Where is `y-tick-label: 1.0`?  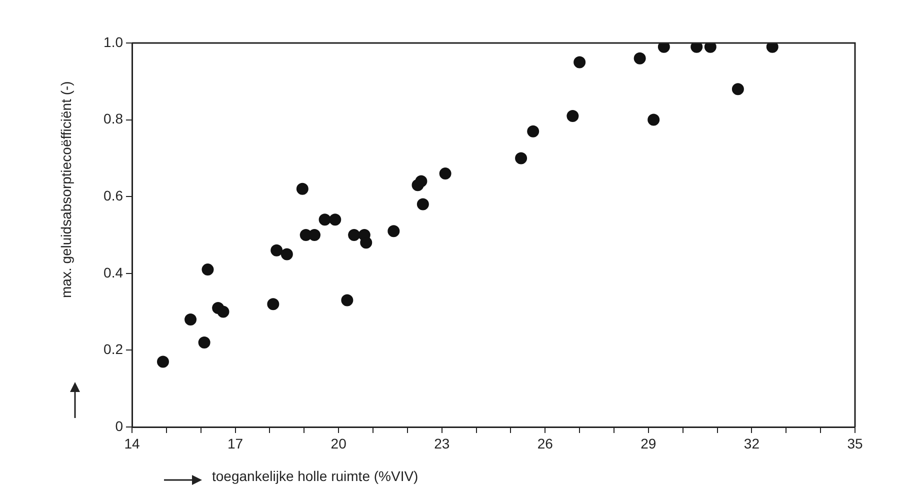
y-tick-label: 1.0 is located at coordinates (114, 42).